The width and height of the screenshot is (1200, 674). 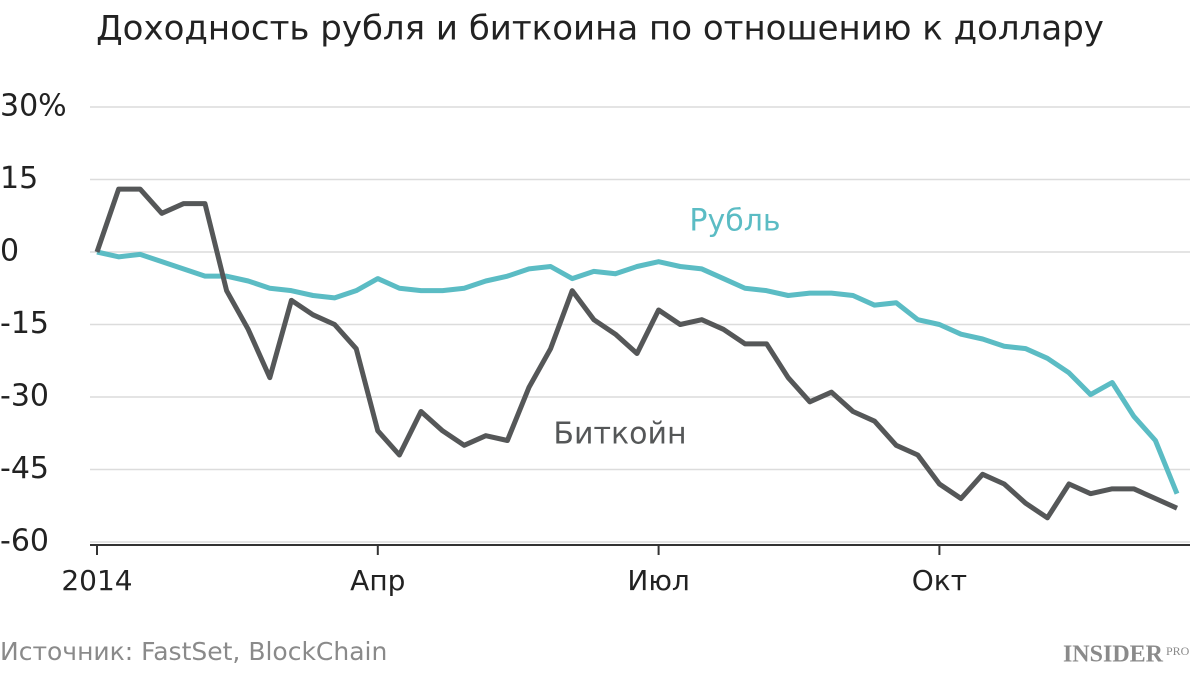 What do you see at coordinates (24, 396) in the screenshot?
I see `y-tick-label: -30` at bounding box center [24, 396].